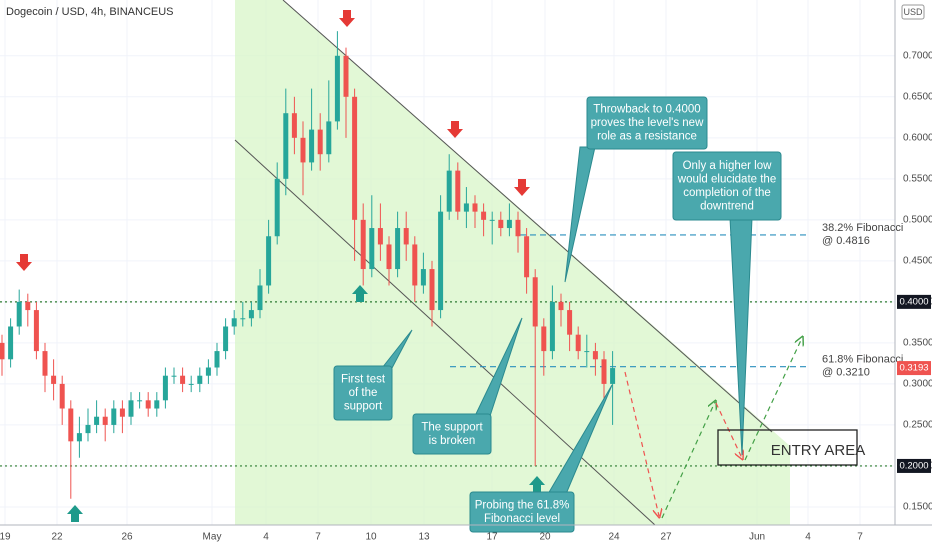  Describe the element at coordinates (913, 301) in the screenshot. I see `price-badge-label: 0.4000` at that location.